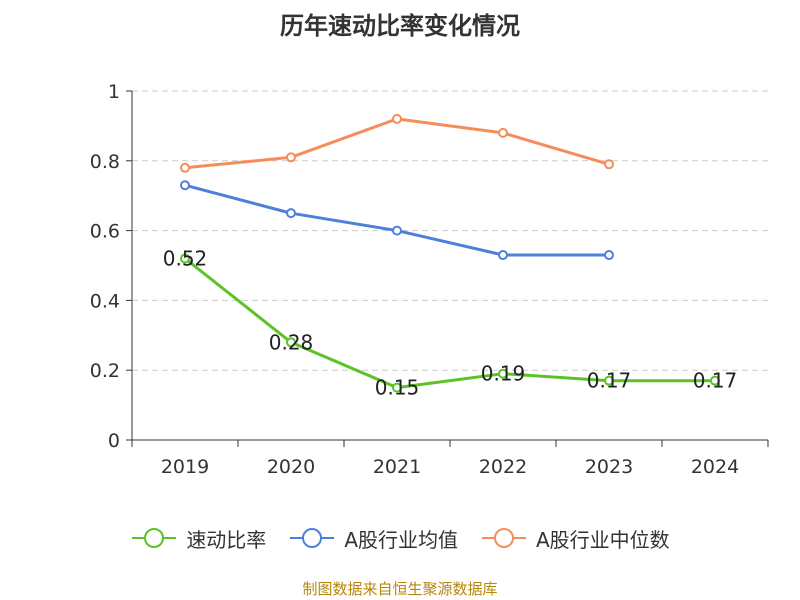 The height and width of the screenshot is (600, 800). I want to click on legend-item: A股行业均值, so click(373, 538).